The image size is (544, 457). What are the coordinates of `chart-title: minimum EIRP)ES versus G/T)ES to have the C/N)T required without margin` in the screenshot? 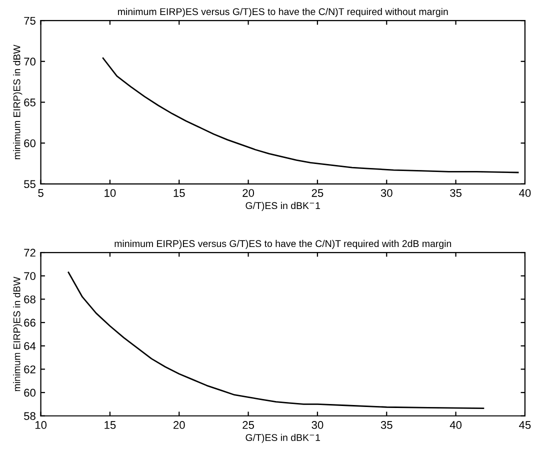 It's located at (283, 13).